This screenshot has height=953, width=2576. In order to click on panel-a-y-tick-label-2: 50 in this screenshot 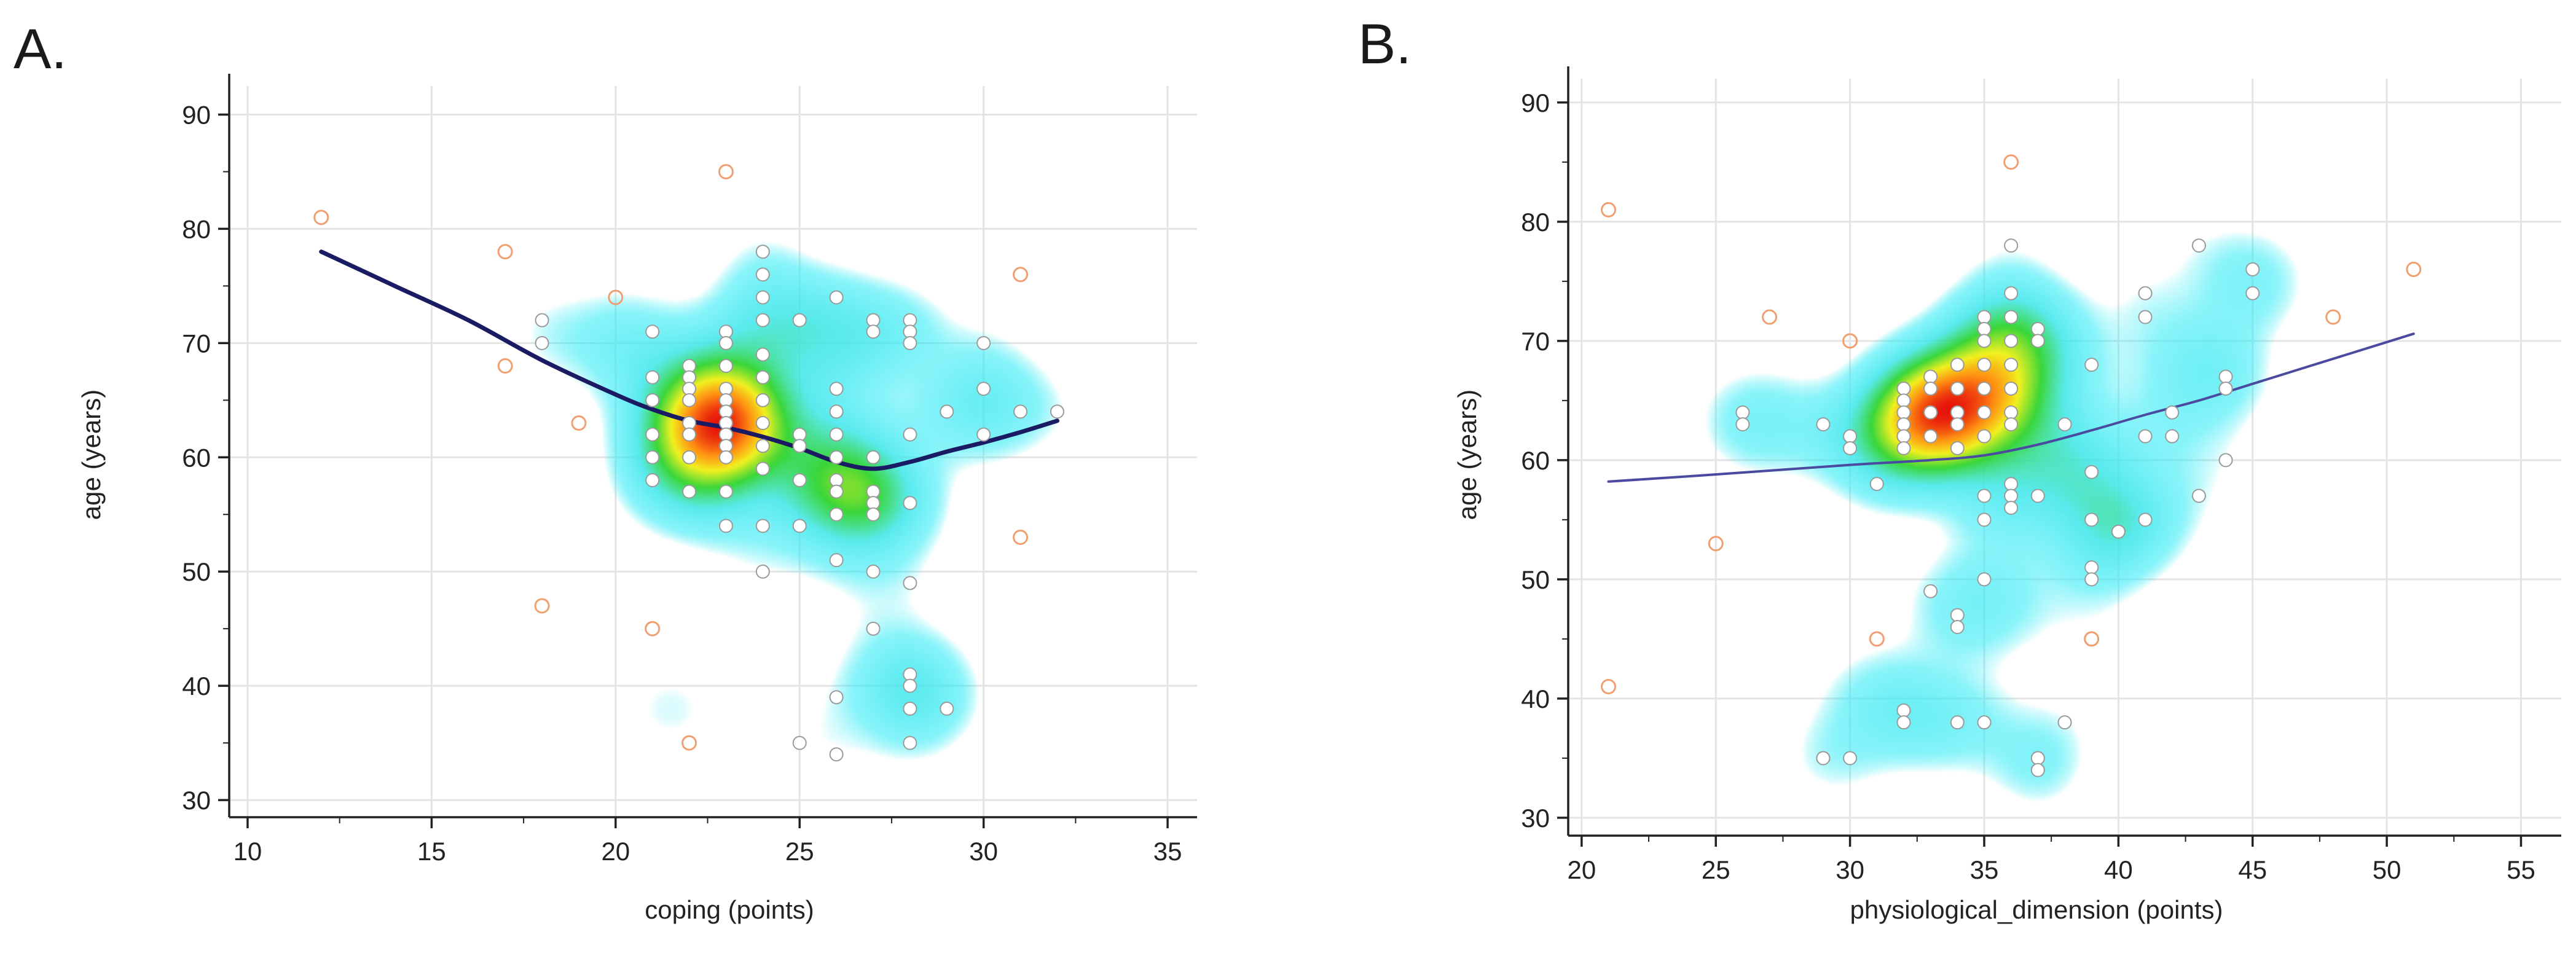, I will do `click(196, 571)`.